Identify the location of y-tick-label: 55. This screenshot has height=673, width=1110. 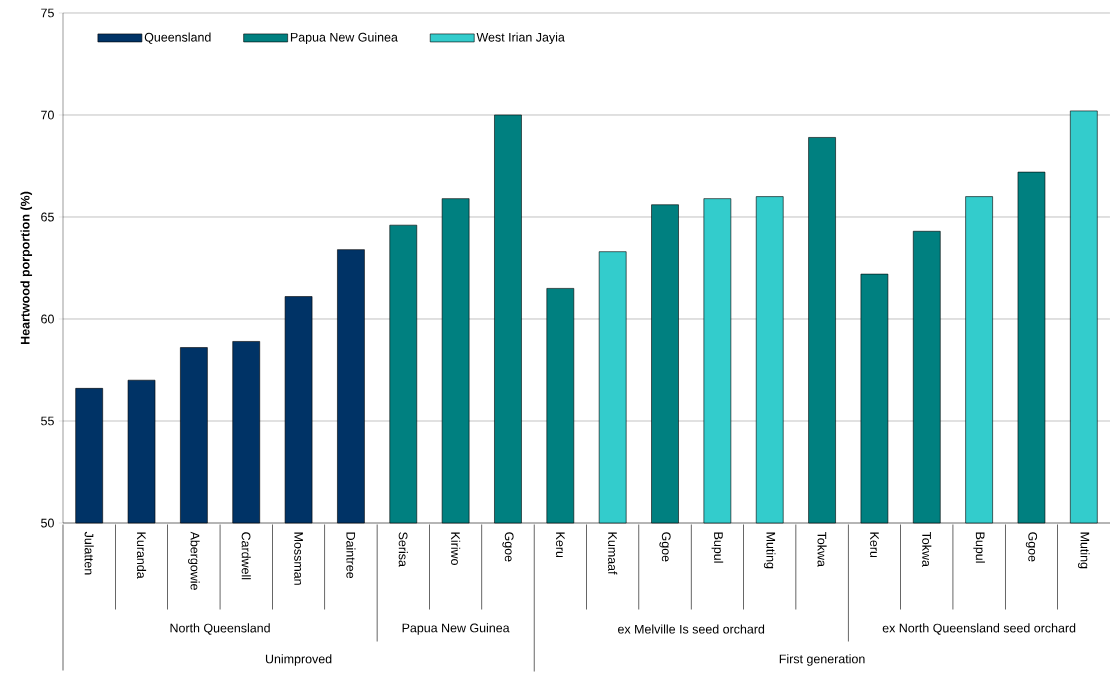
(47, 421).